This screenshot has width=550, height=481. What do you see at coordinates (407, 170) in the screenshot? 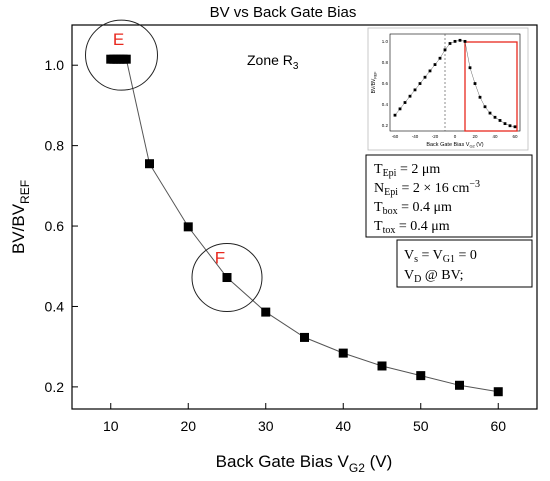
I see `parameter-line: TEpi = 2 μm` at bounding box center [407, 170].